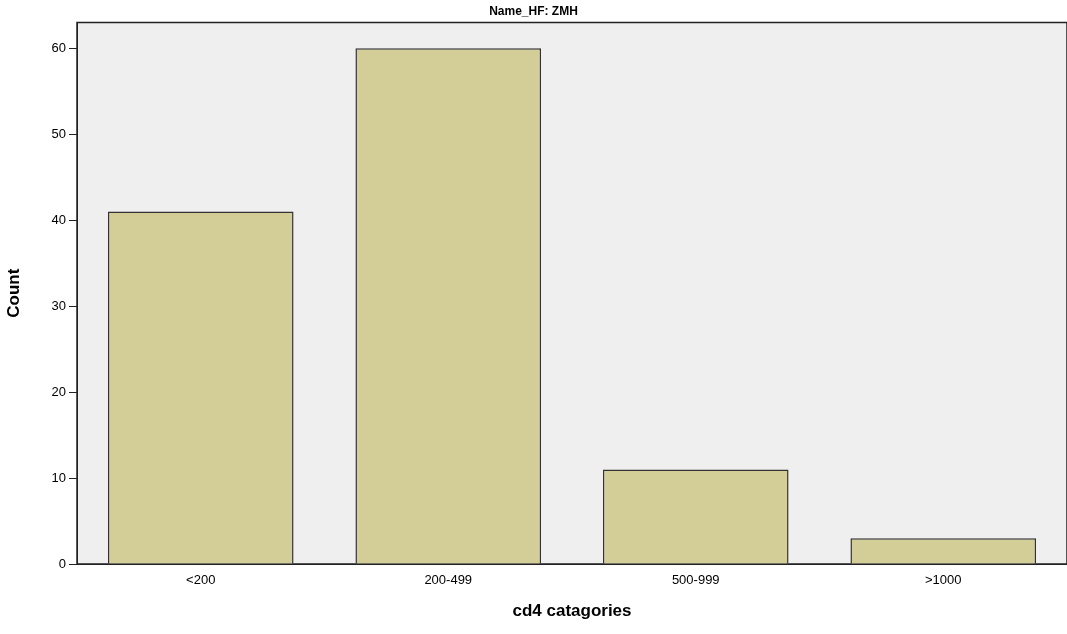 This screenshot has height=634, width=1067. What do you see at coordinates (58, 477) in the screenshot?
I see `y-tick-label: 10` at bounding box center [58, 477].